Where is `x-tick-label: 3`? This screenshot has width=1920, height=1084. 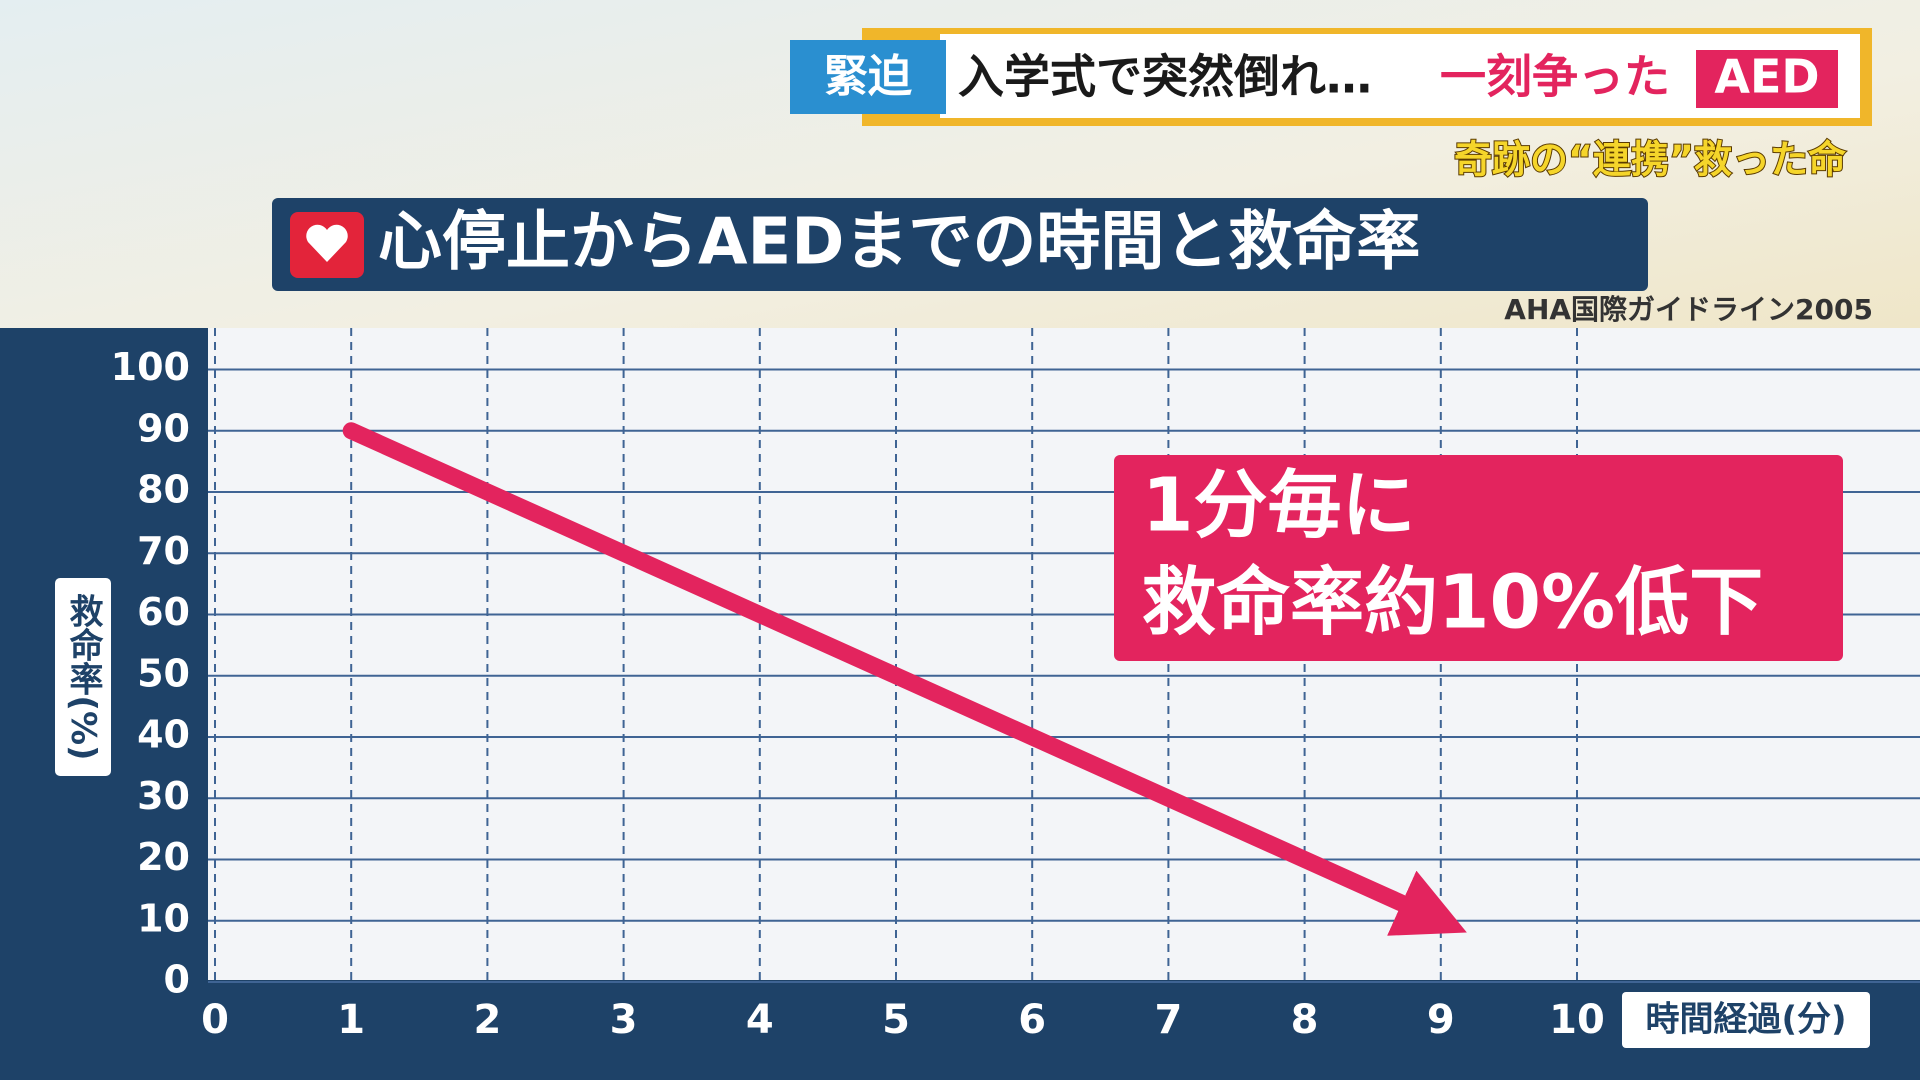
x-tick-label: 3 is located at coordinates (624, 1020).